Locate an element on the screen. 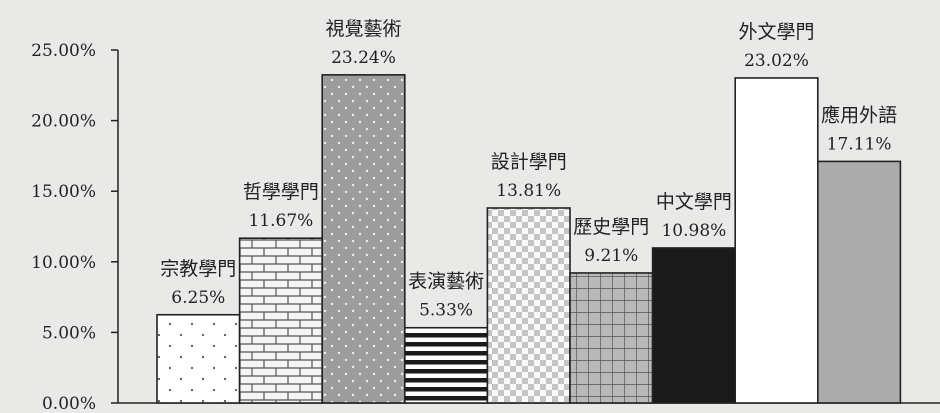  bar-value-label: 5.33% is located at coordinates (446, 311).